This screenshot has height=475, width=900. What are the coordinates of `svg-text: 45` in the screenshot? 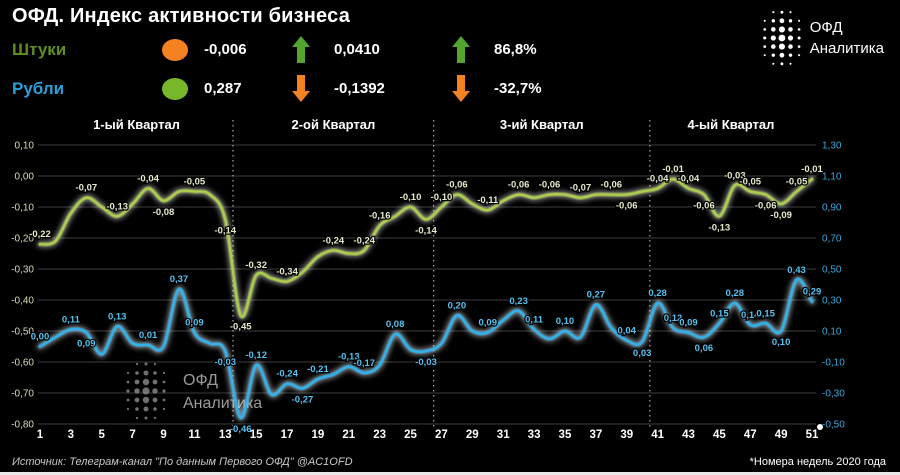 It's located at (719, 435).